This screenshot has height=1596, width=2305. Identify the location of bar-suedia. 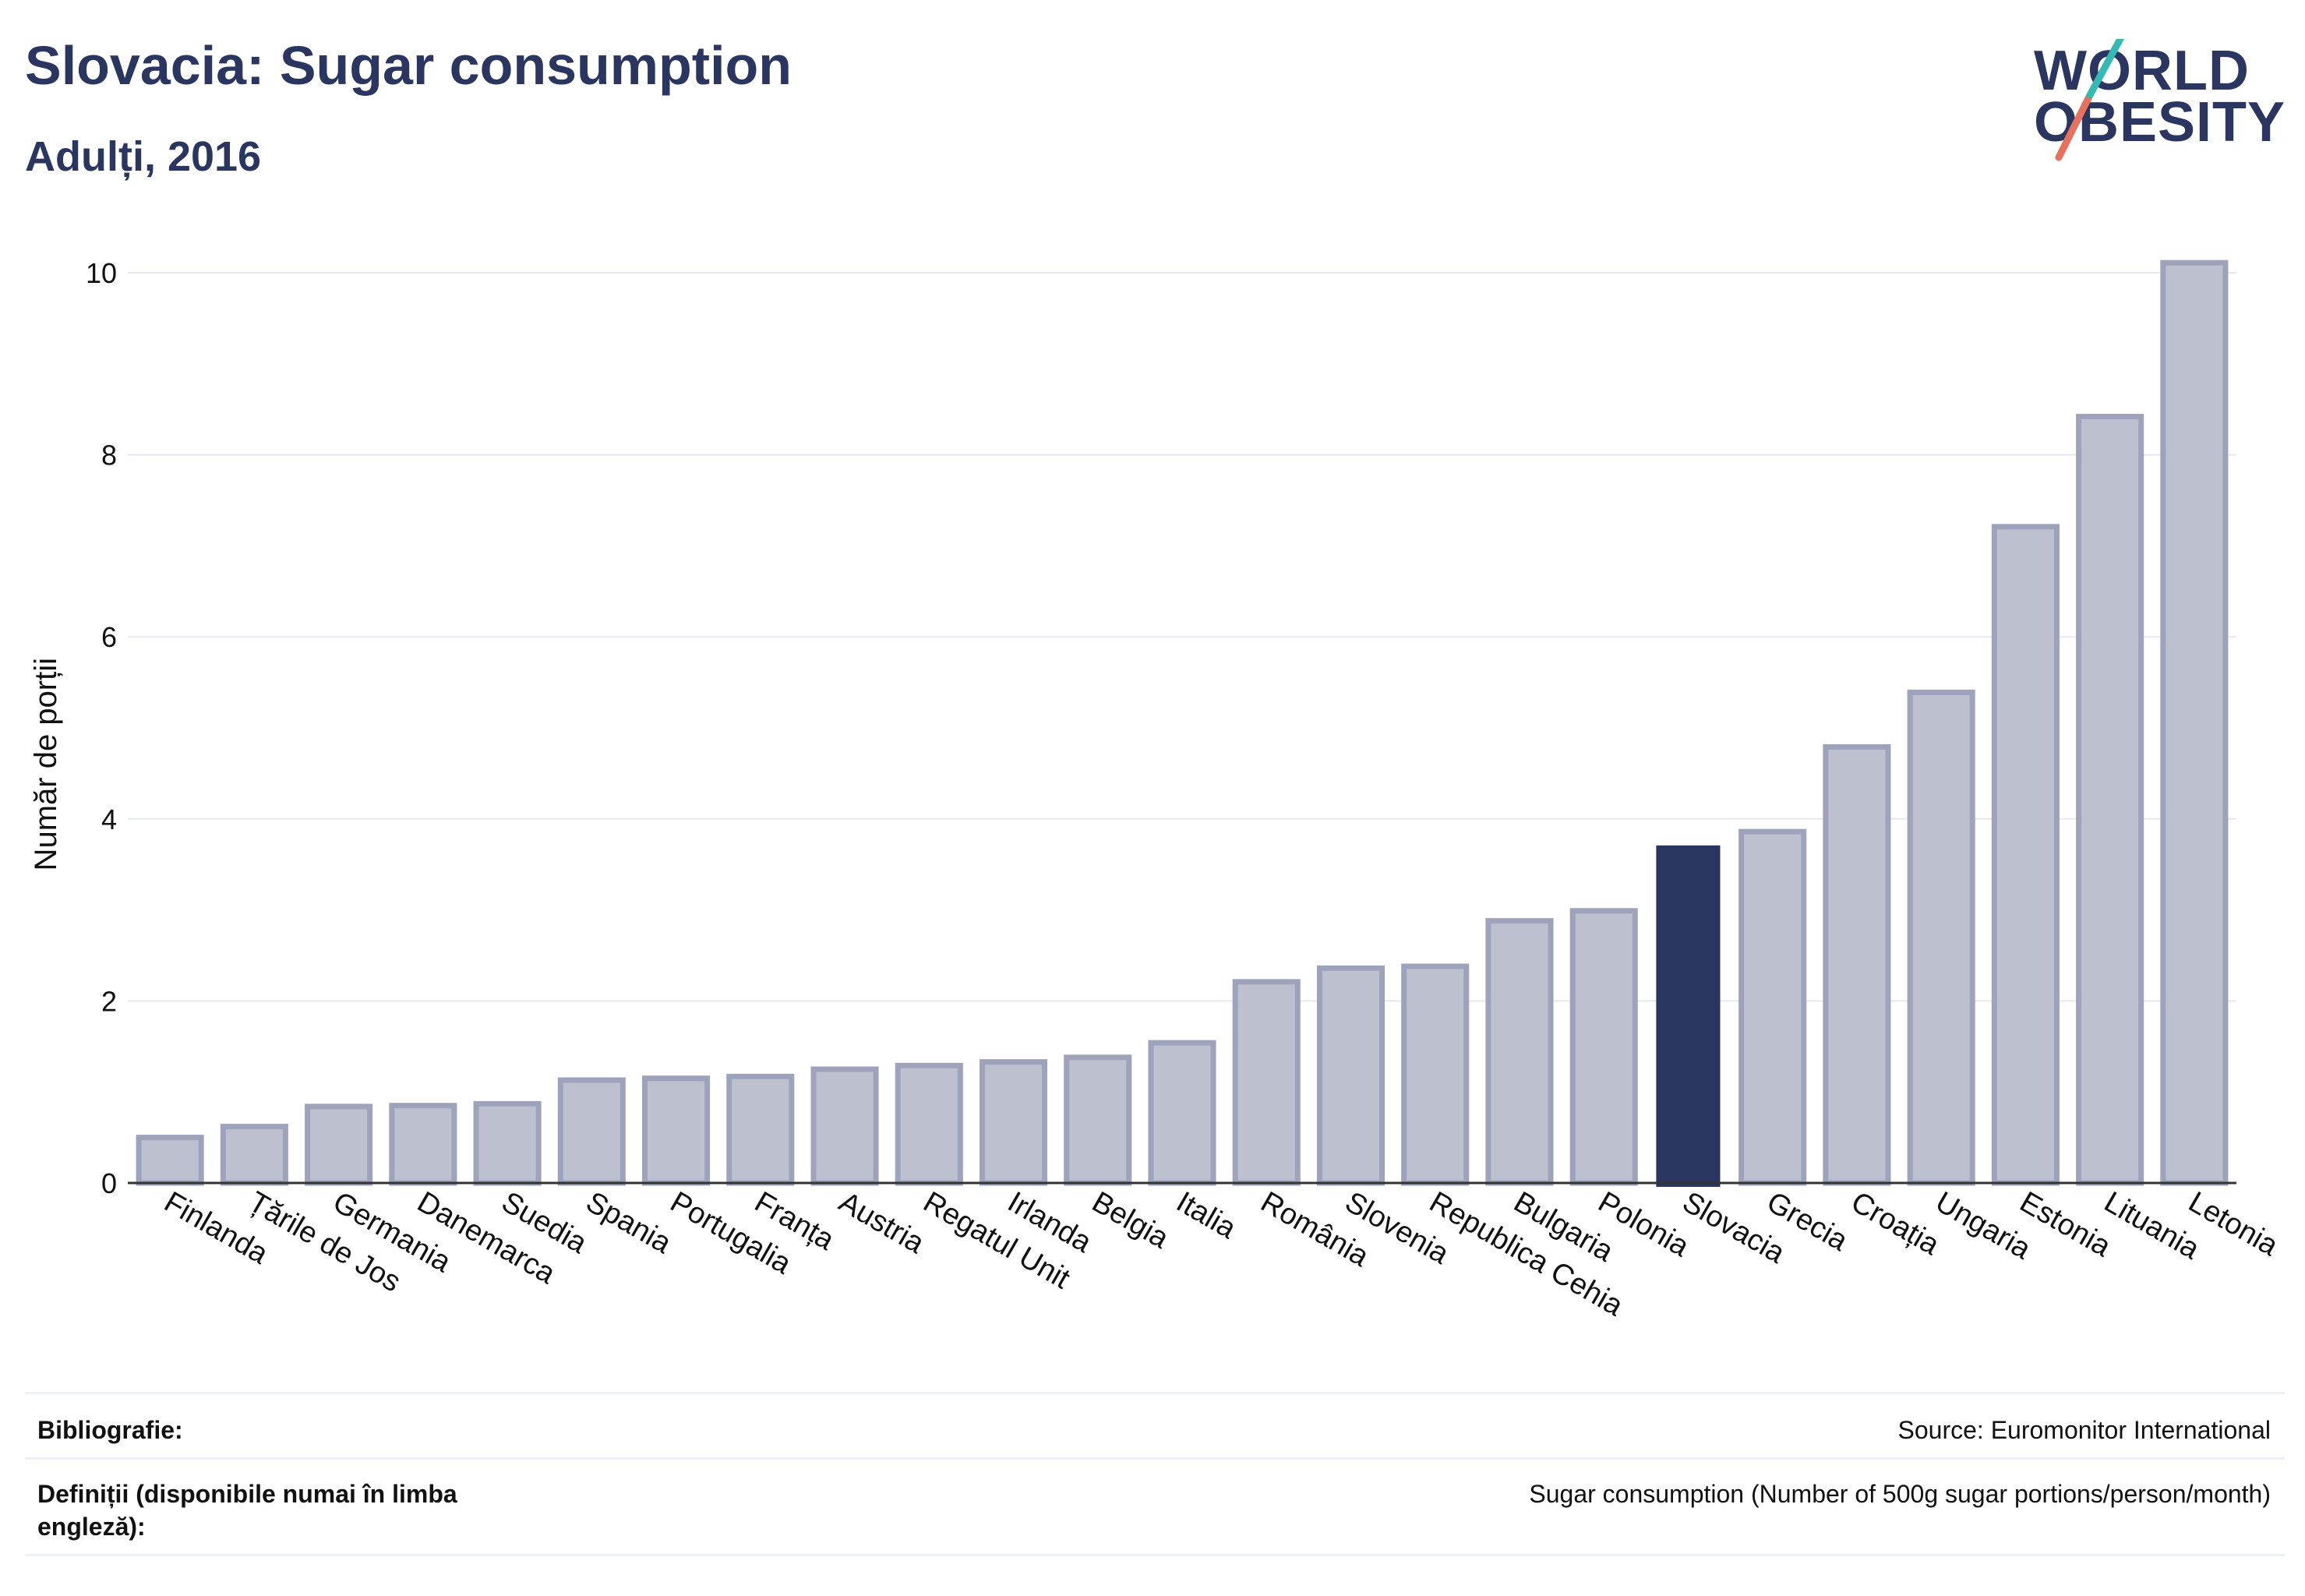
(507, 1143).